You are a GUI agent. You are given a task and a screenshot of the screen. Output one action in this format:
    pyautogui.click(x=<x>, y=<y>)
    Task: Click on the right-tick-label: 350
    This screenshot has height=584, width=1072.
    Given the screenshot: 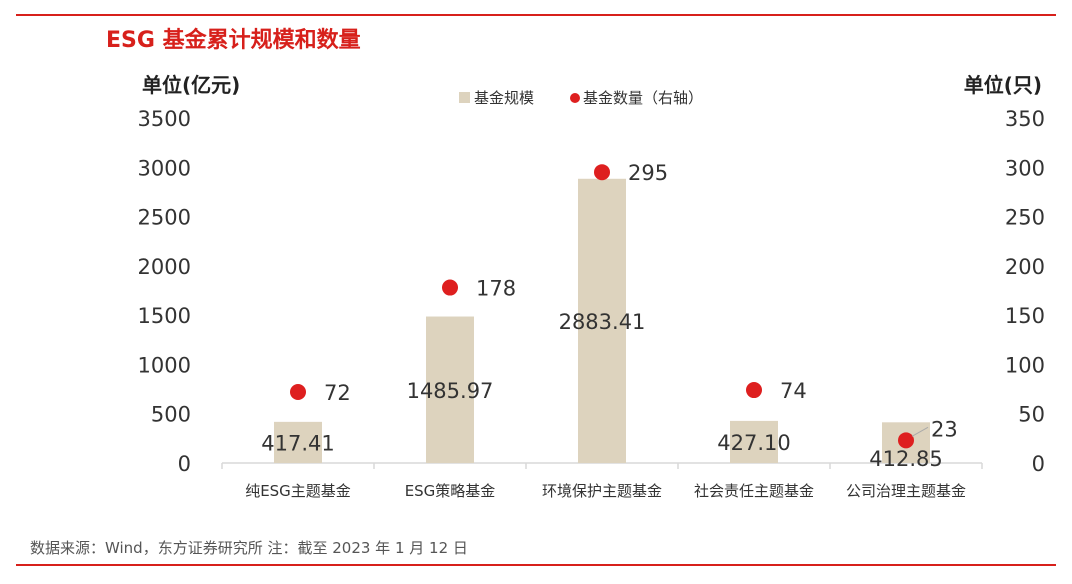 What is the action you would take?
    pyautogui.click(x=1025, y=119)
    